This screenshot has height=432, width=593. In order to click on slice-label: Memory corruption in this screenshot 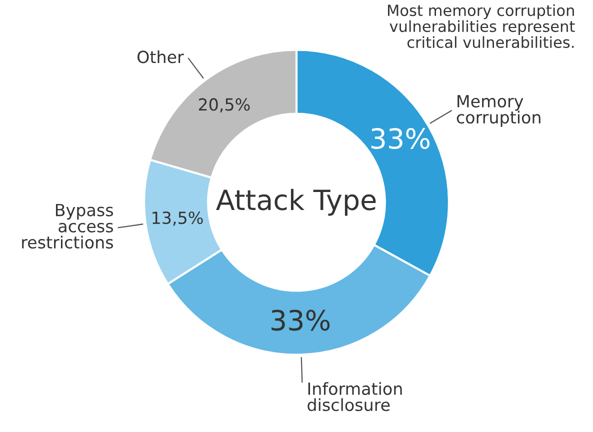, I will do `click(498, 111)`.